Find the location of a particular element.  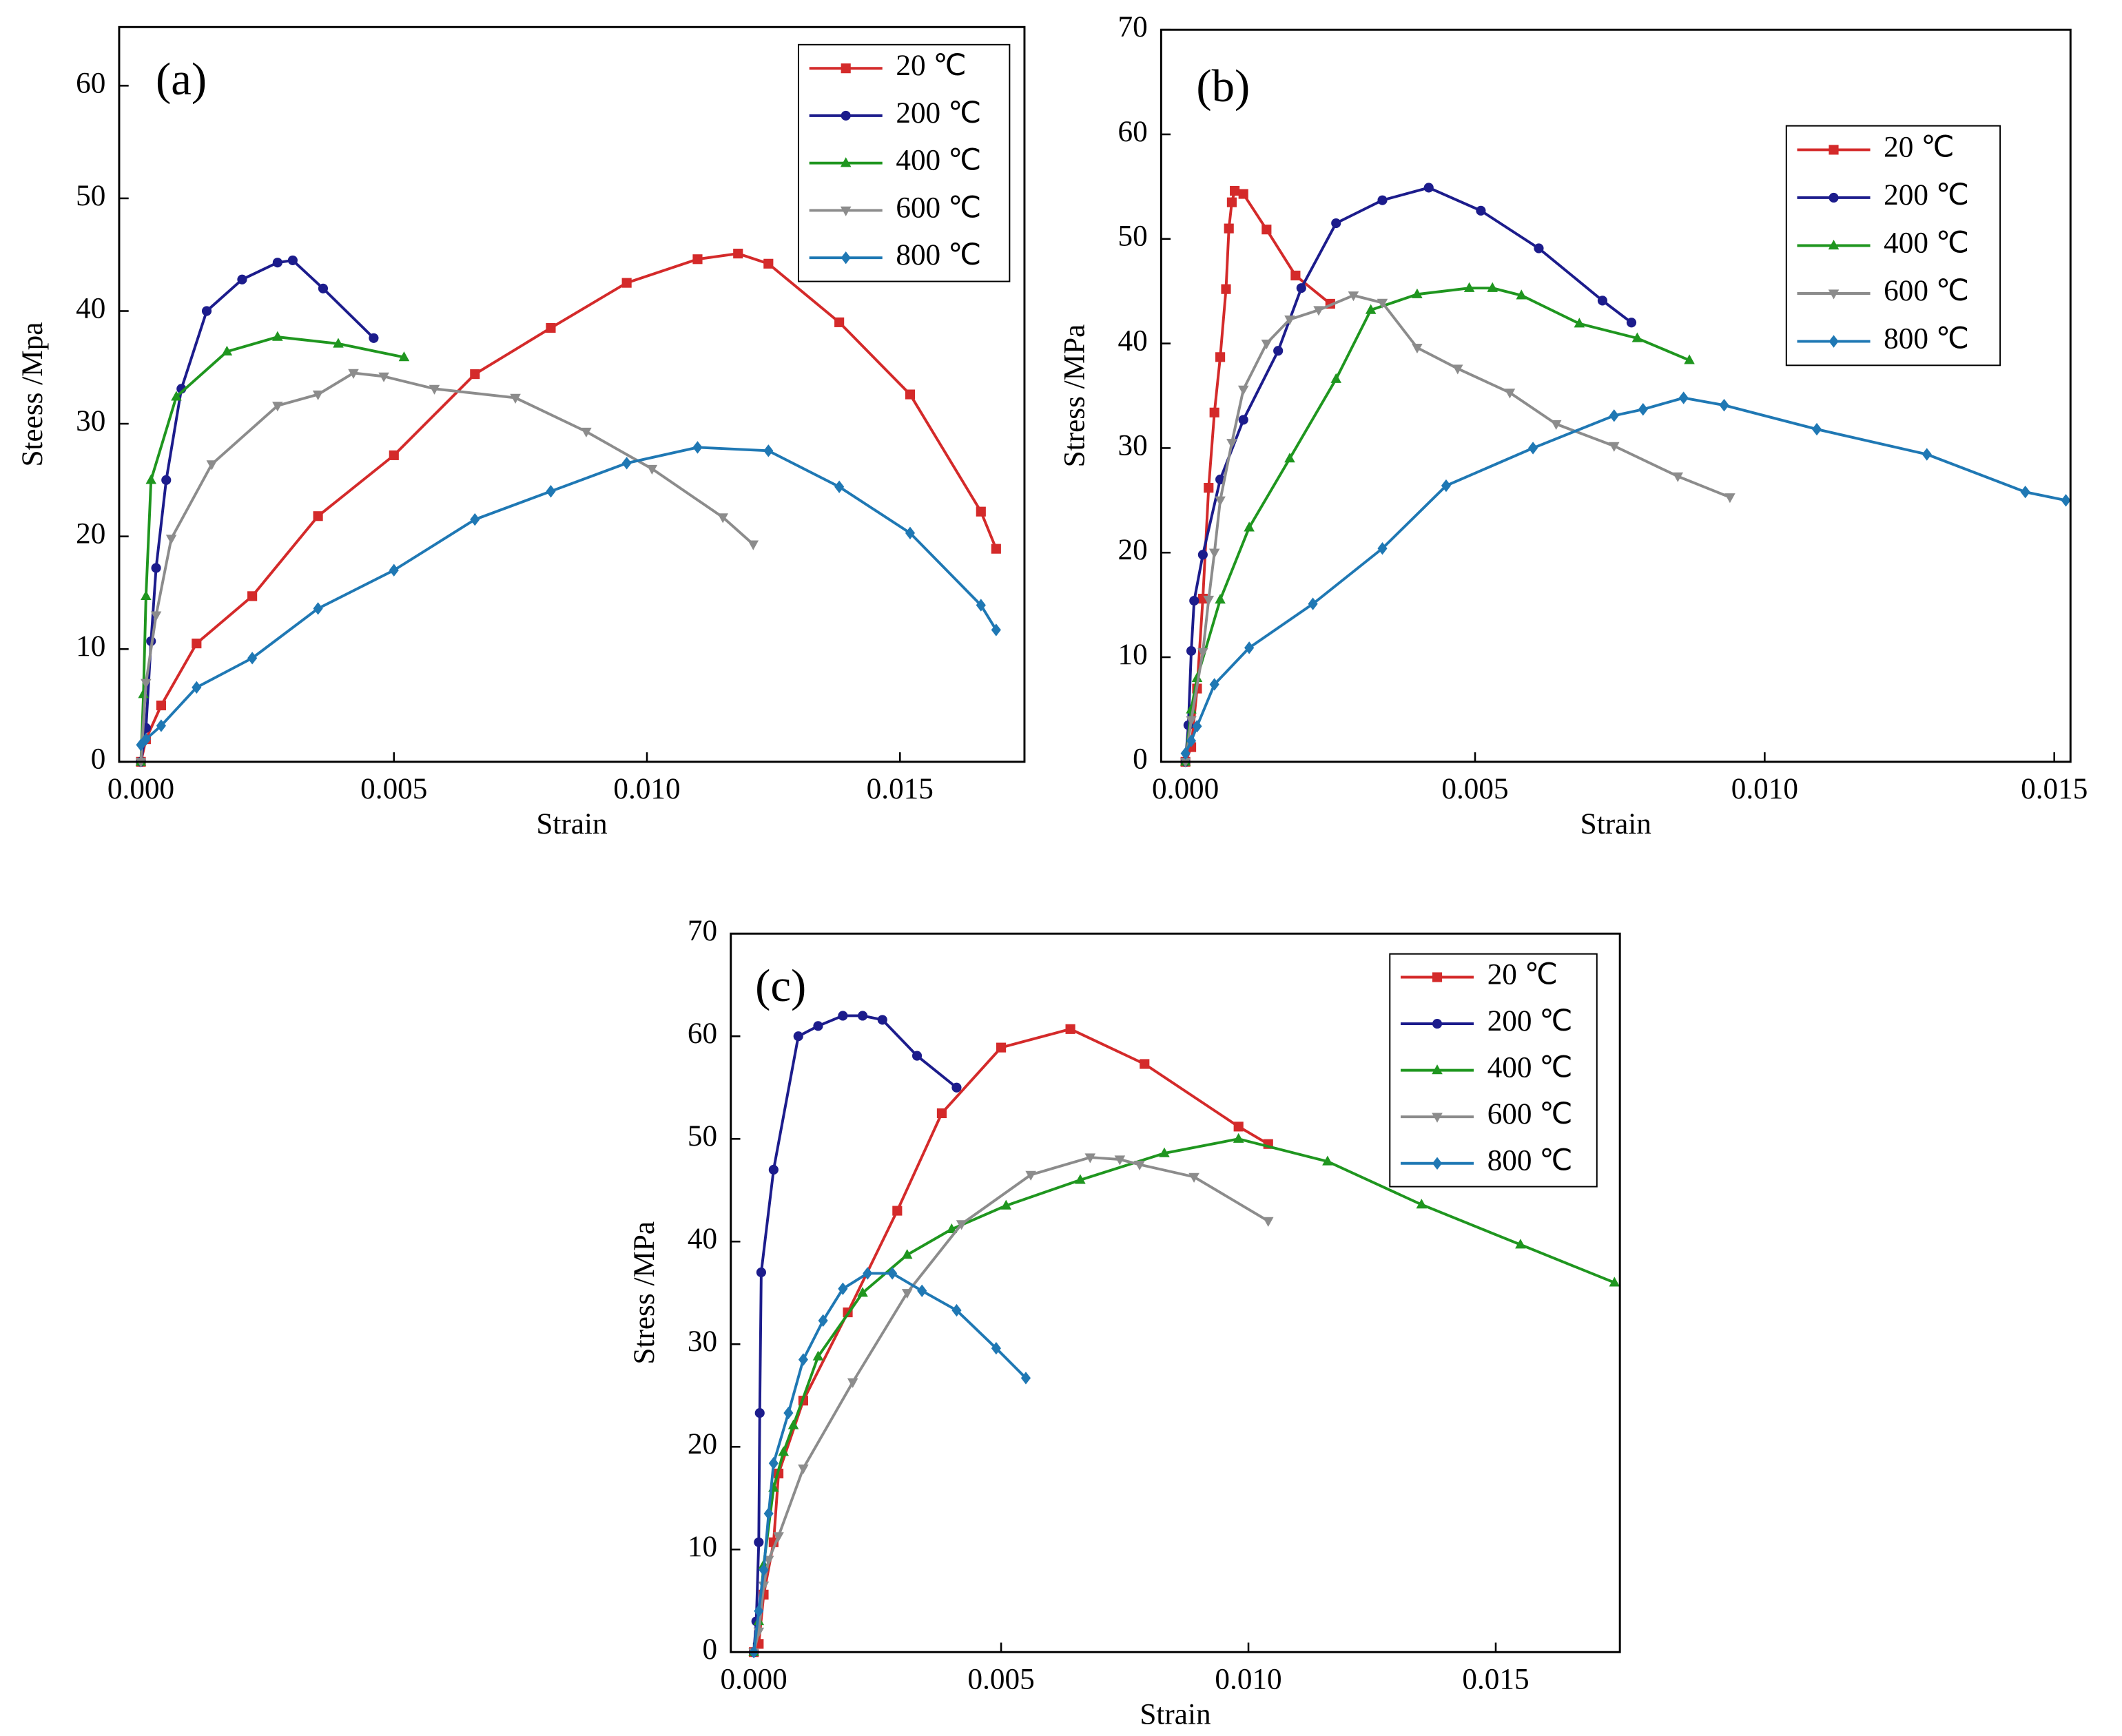

panel-label: (b) is located at coordinates (1223, 86).